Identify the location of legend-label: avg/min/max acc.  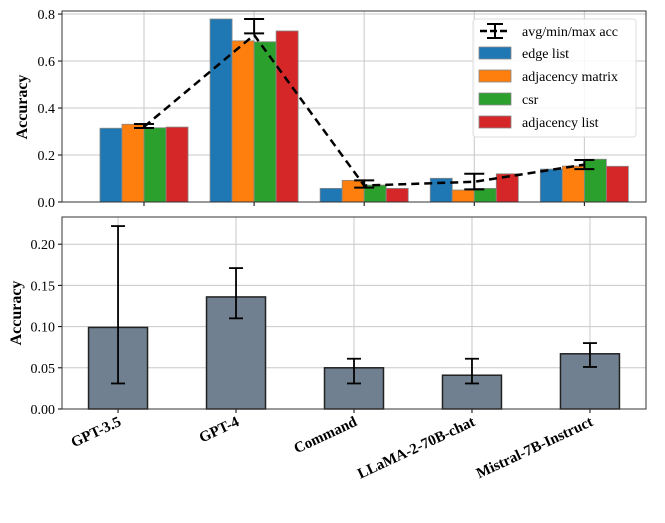
(570, 32).